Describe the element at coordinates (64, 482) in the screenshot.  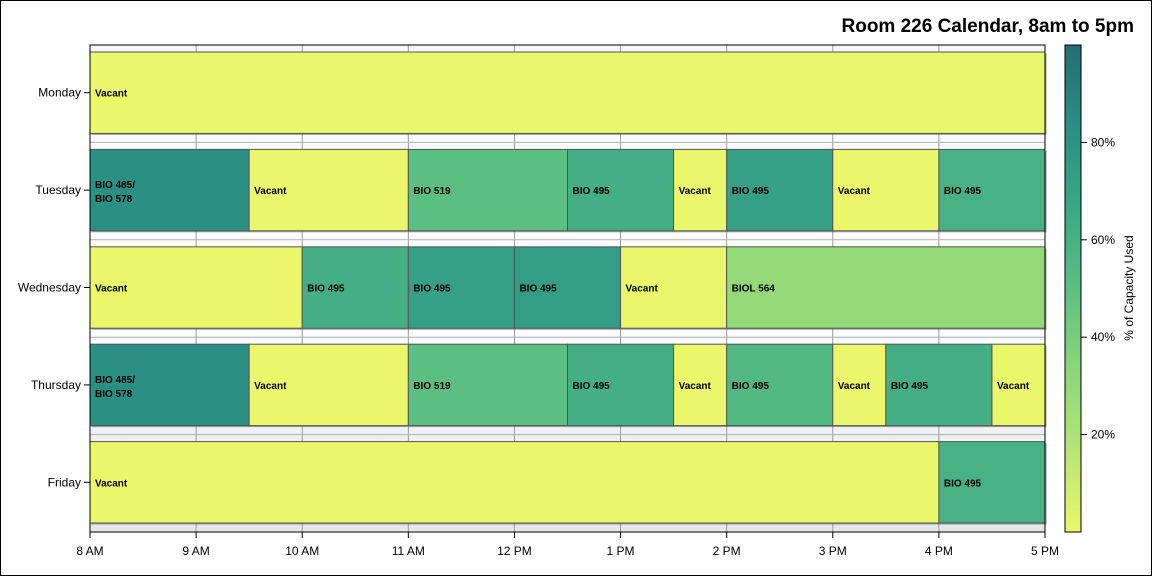
I see `y-tick-label: Friday` at that location.